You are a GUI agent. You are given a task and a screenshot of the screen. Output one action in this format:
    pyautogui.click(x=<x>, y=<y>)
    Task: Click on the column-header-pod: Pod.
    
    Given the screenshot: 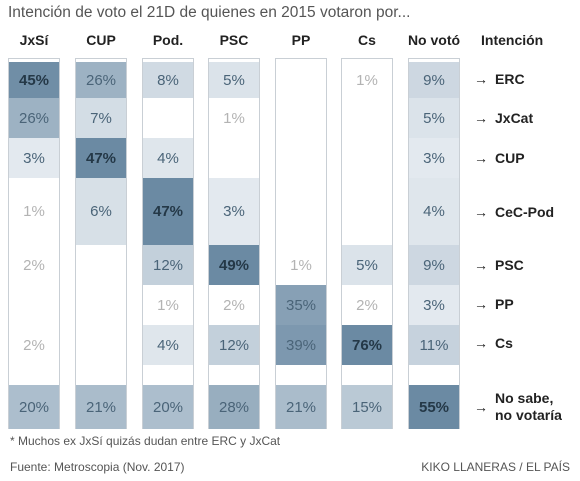 What is the action you would take?
    pyautogui.click(x=168, y=40)
    